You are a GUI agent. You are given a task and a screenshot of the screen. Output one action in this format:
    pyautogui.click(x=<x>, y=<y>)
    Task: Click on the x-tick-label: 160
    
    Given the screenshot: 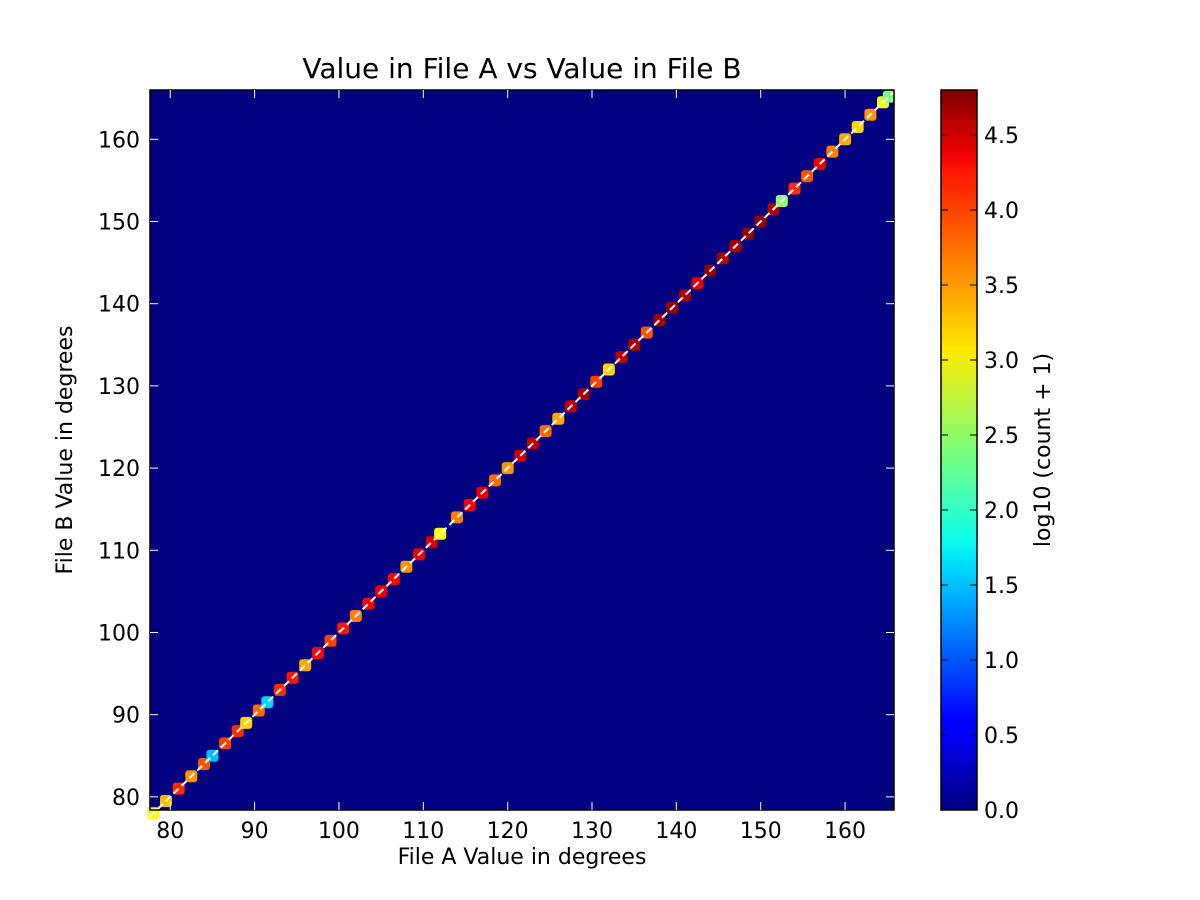 What is the action you would take?
    pyautogui.click(x=845, y=831)
    